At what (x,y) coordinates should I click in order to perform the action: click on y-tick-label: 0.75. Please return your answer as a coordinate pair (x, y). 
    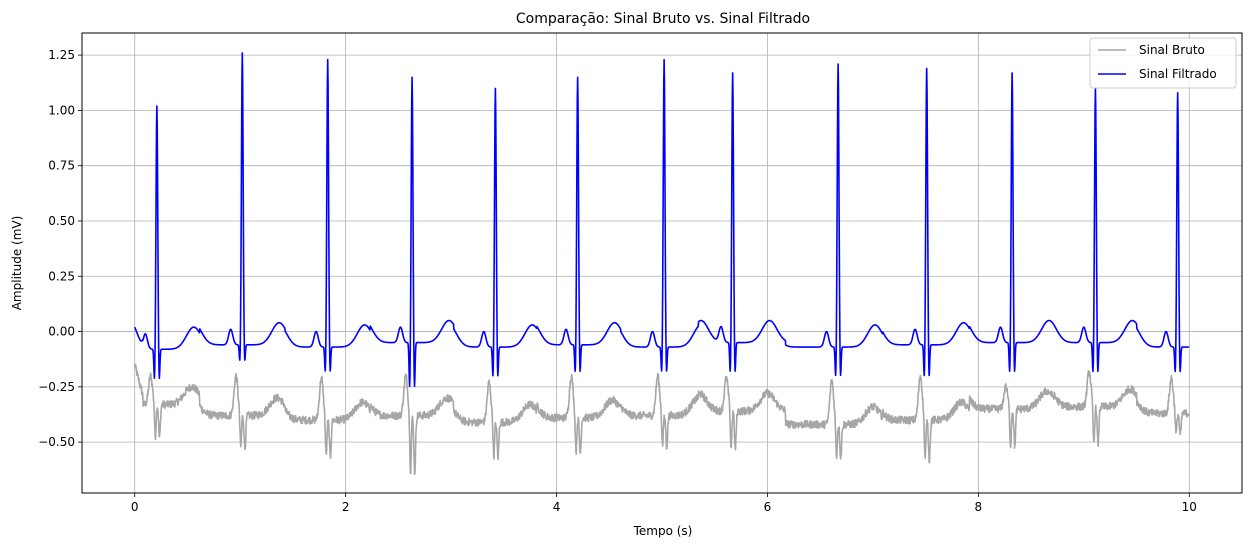
    Looking at the image, I should click on (61, 166).